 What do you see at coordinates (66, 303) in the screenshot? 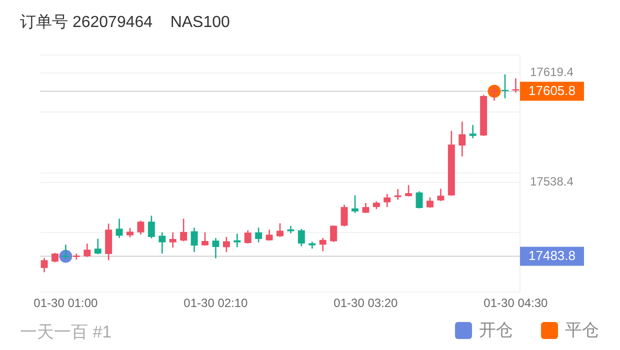
I see `xtick: 01-30 01:00` at bounding box center [66, 303].